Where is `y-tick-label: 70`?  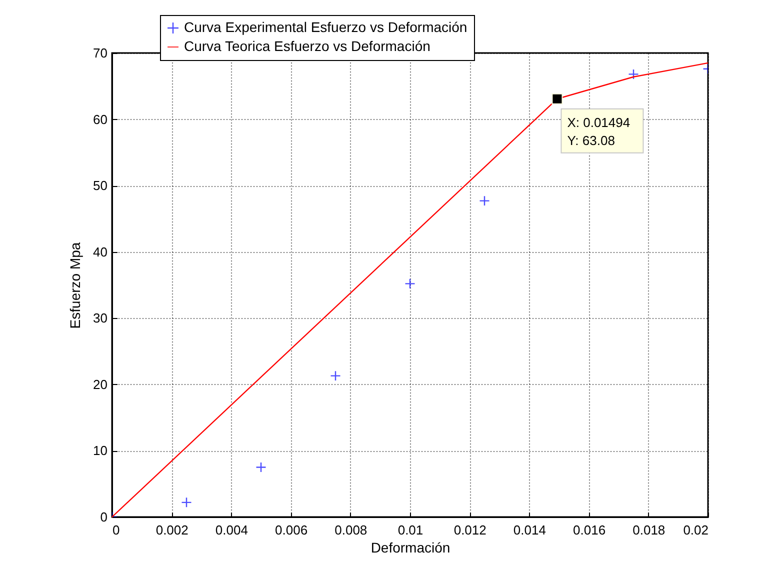 y-tick-label: 70 is located at coordinates (100, 53).